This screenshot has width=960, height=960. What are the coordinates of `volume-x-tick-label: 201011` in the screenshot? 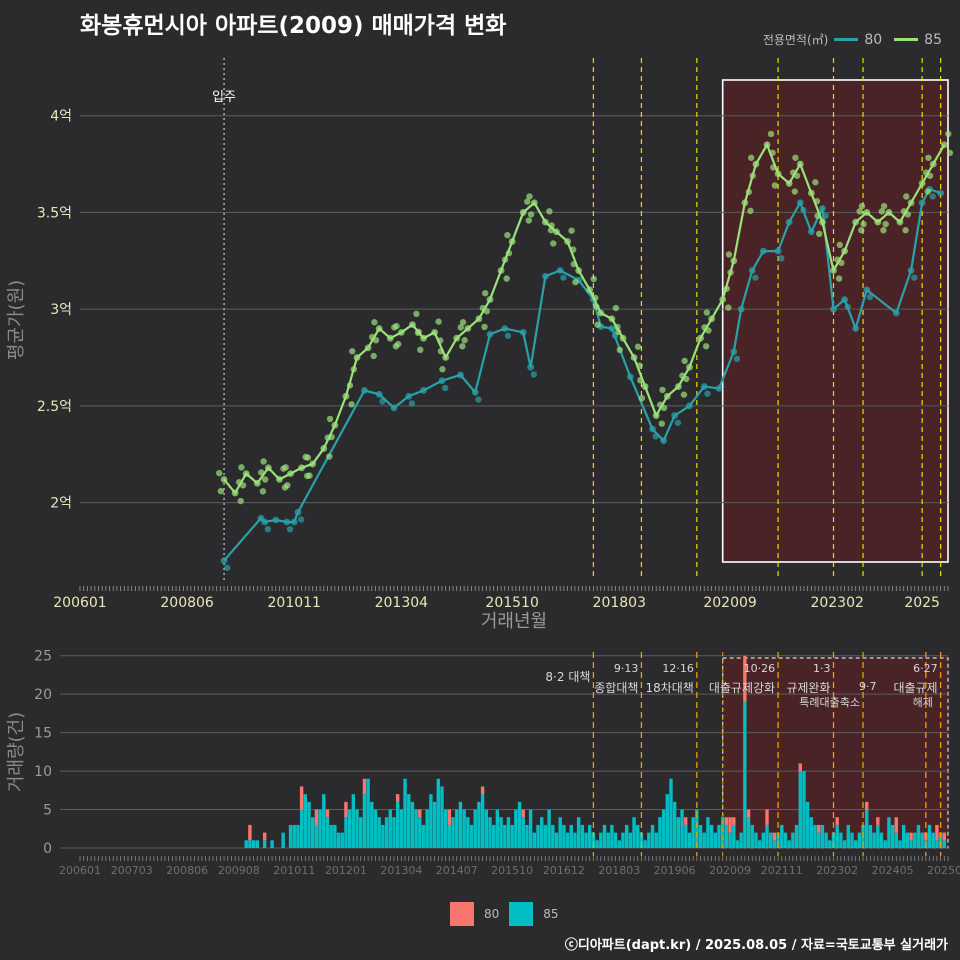 It's located at (294, 870).